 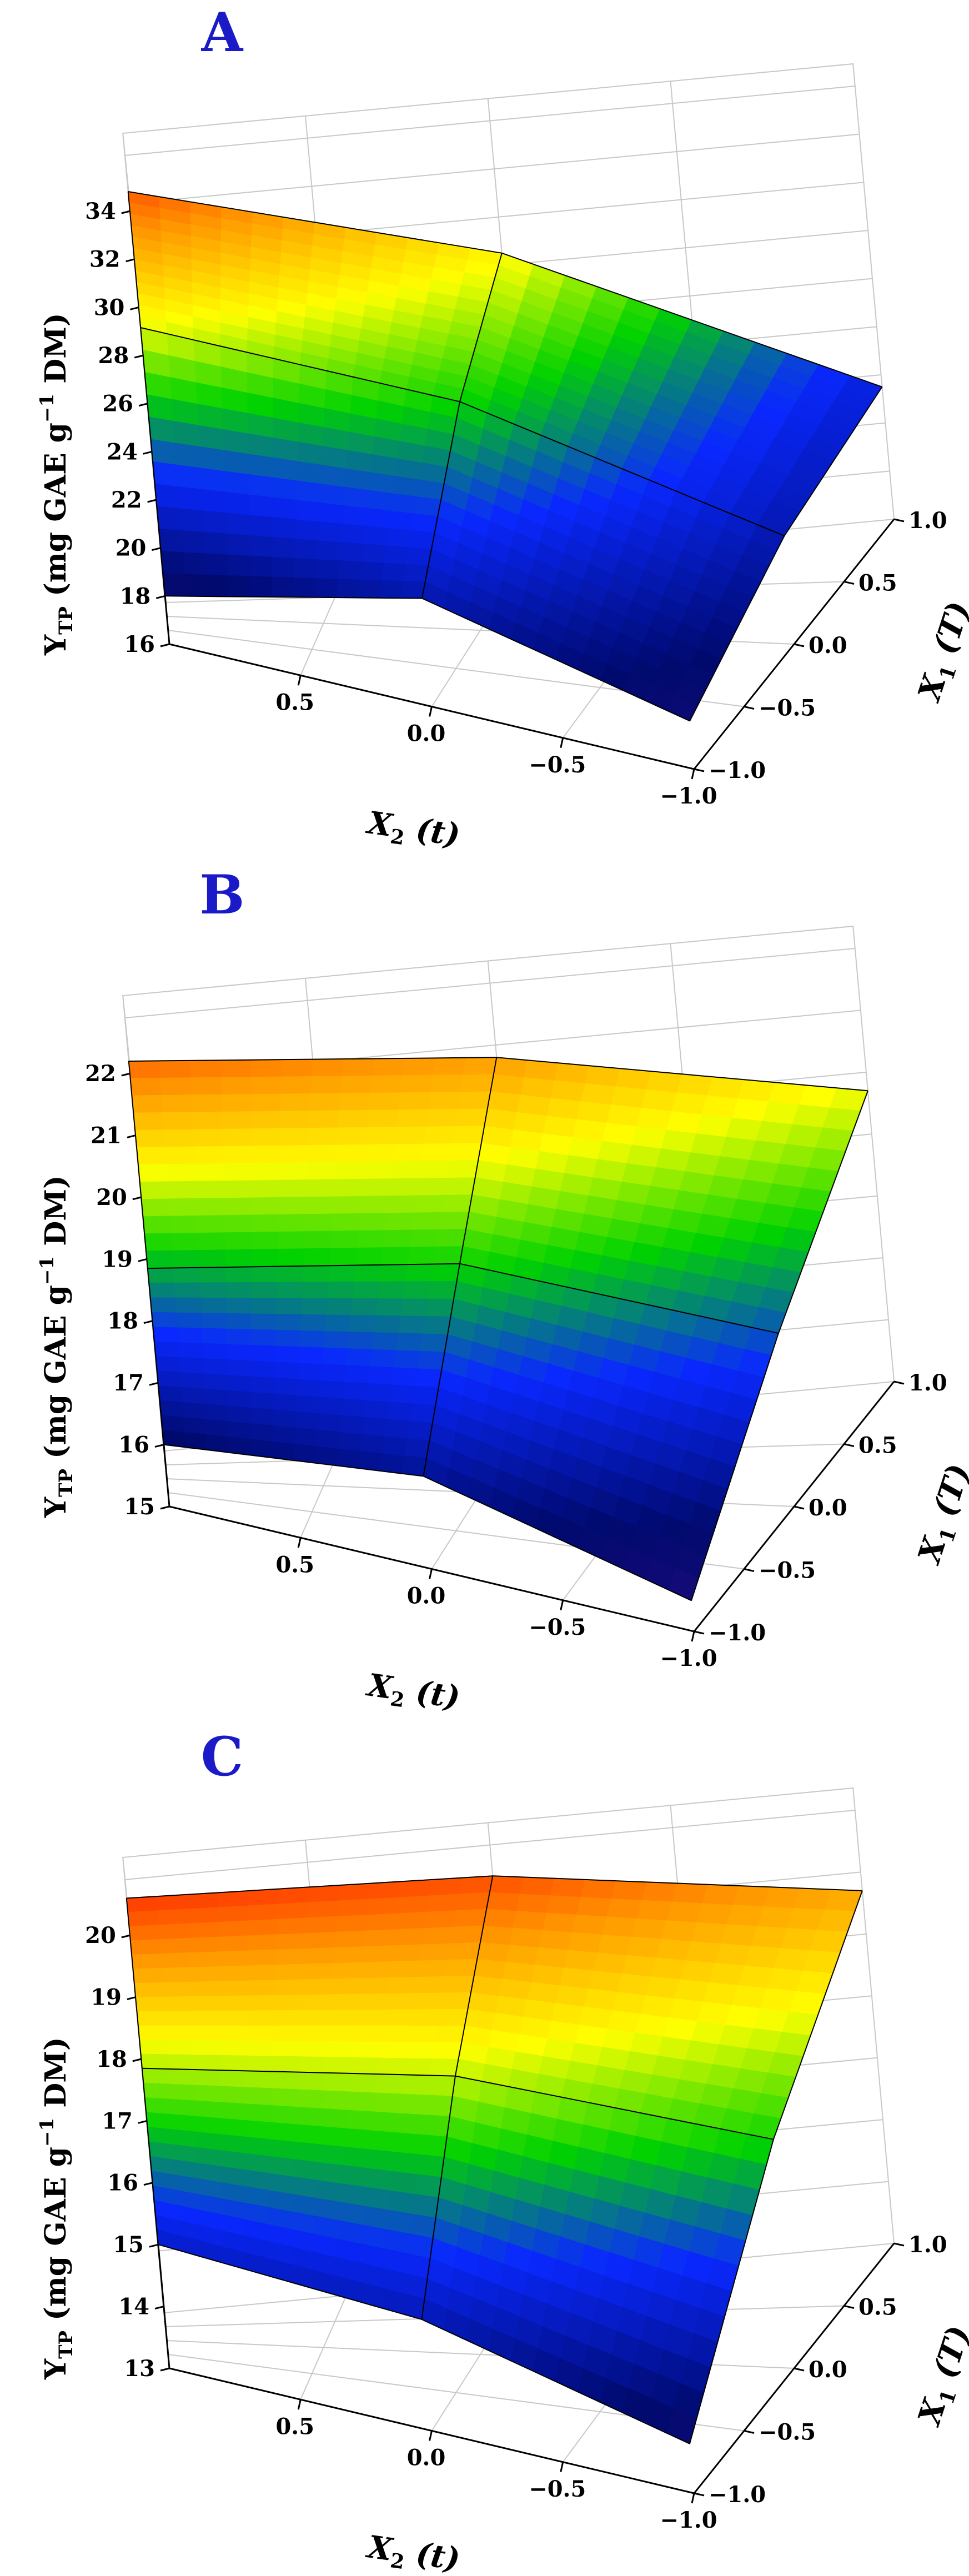 I want to click on z-tick-label: 20, so click(x=100, y=1935).